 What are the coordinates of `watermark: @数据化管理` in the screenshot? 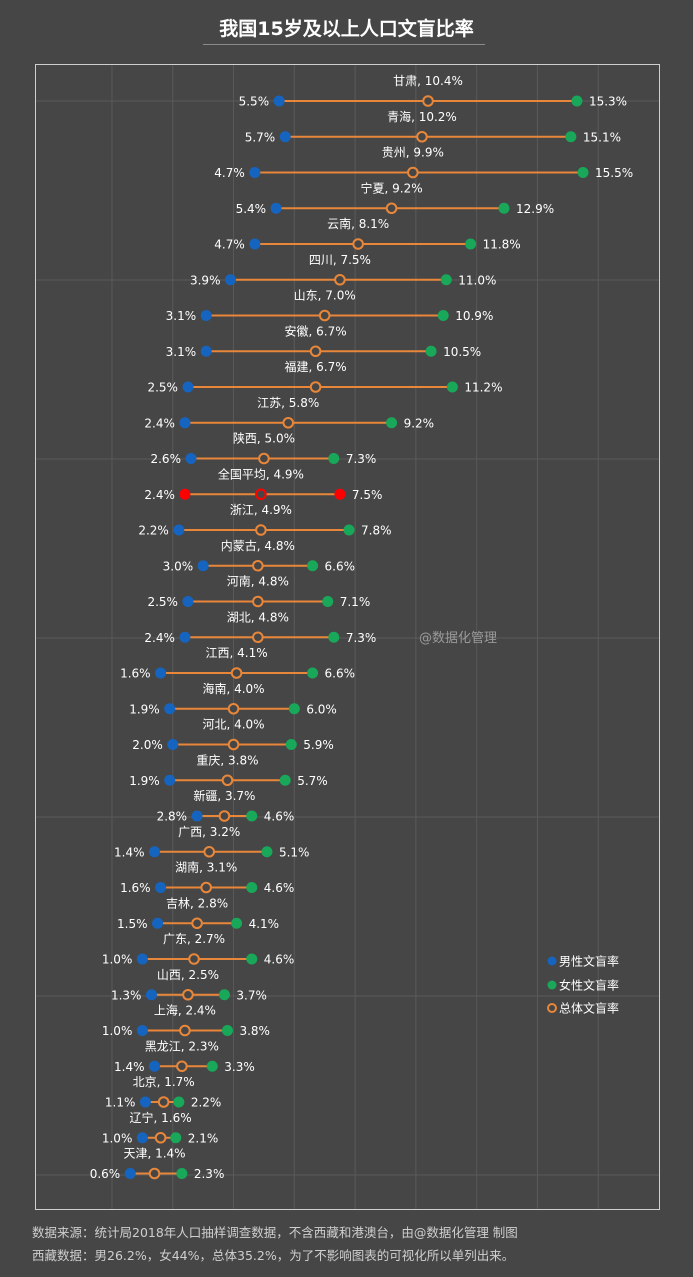 It's located at (458, 638).